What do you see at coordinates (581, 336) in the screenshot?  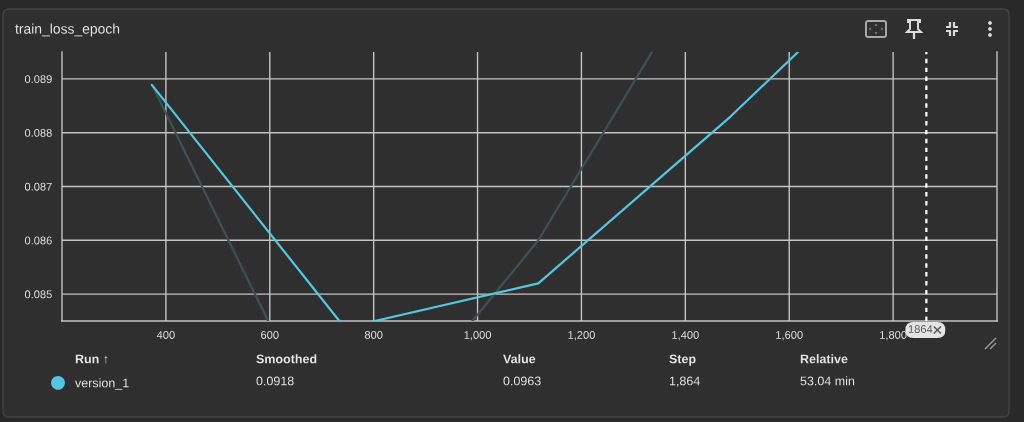 I see `x-tick-label: 1,200` at bounding box center [581, 336].